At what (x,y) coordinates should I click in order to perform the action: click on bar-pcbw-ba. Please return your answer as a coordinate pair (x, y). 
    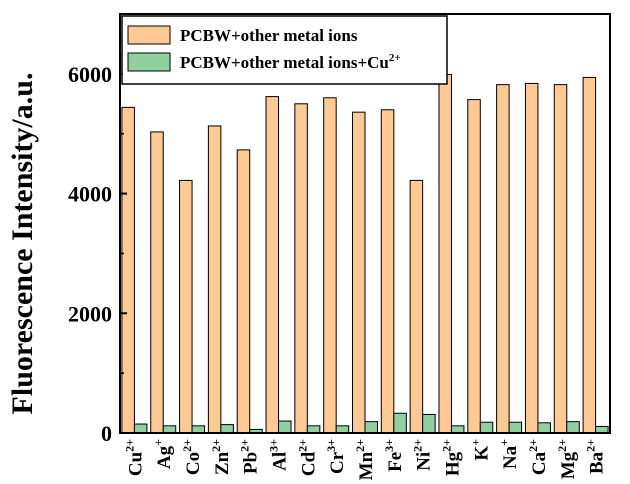
    Looking at the image, I should click on (589, 255).